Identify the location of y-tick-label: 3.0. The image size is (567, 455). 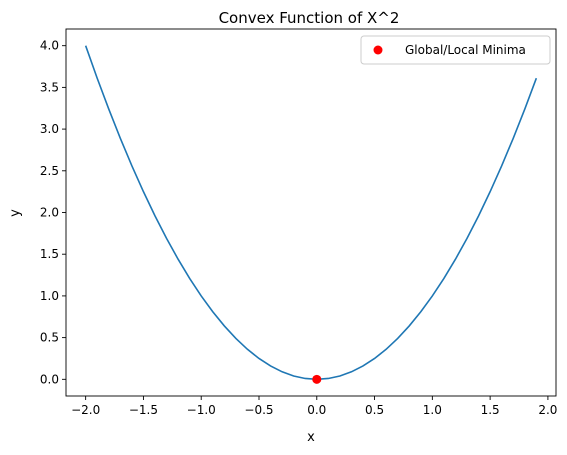
(49, 129).